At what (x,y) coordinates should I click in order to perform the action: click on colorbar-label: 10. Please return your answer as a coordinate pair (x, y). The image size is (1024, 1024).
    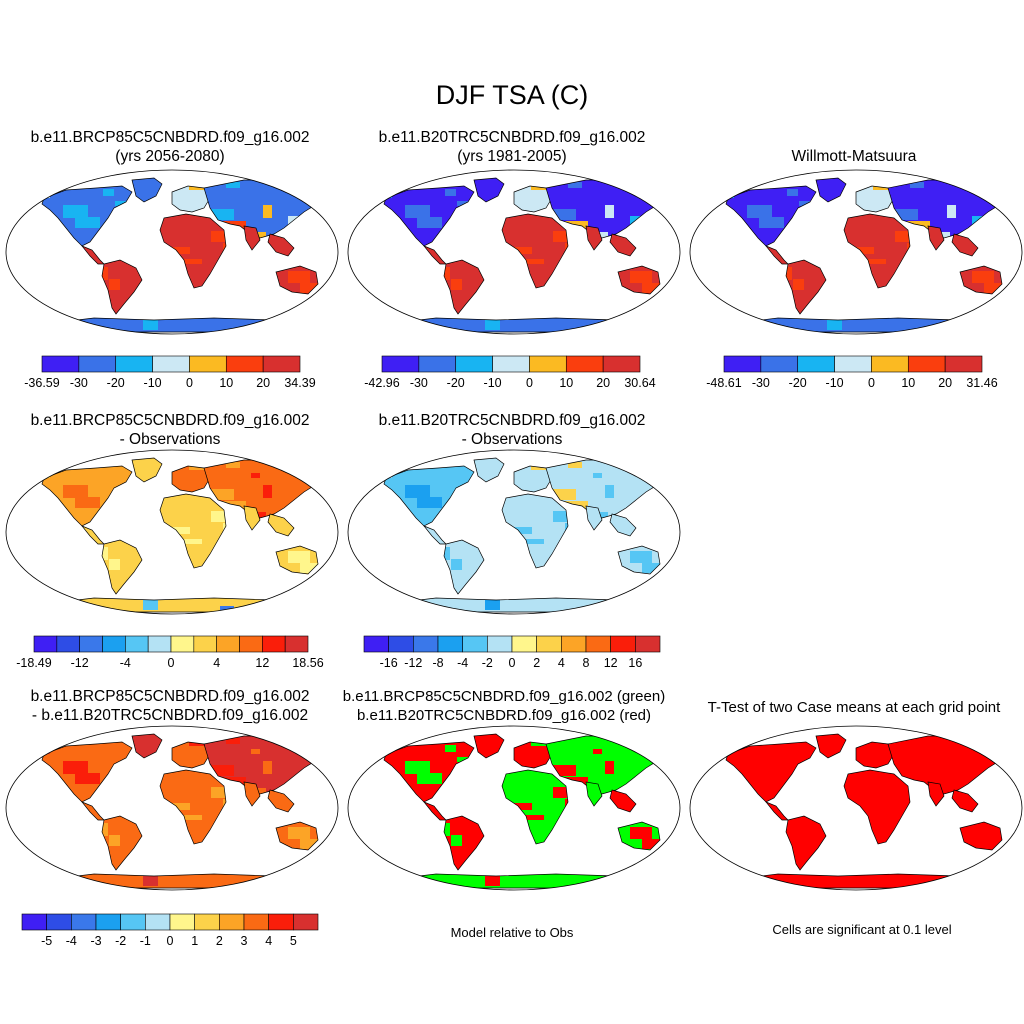
    Looking at the image, I should click on (226, 383).